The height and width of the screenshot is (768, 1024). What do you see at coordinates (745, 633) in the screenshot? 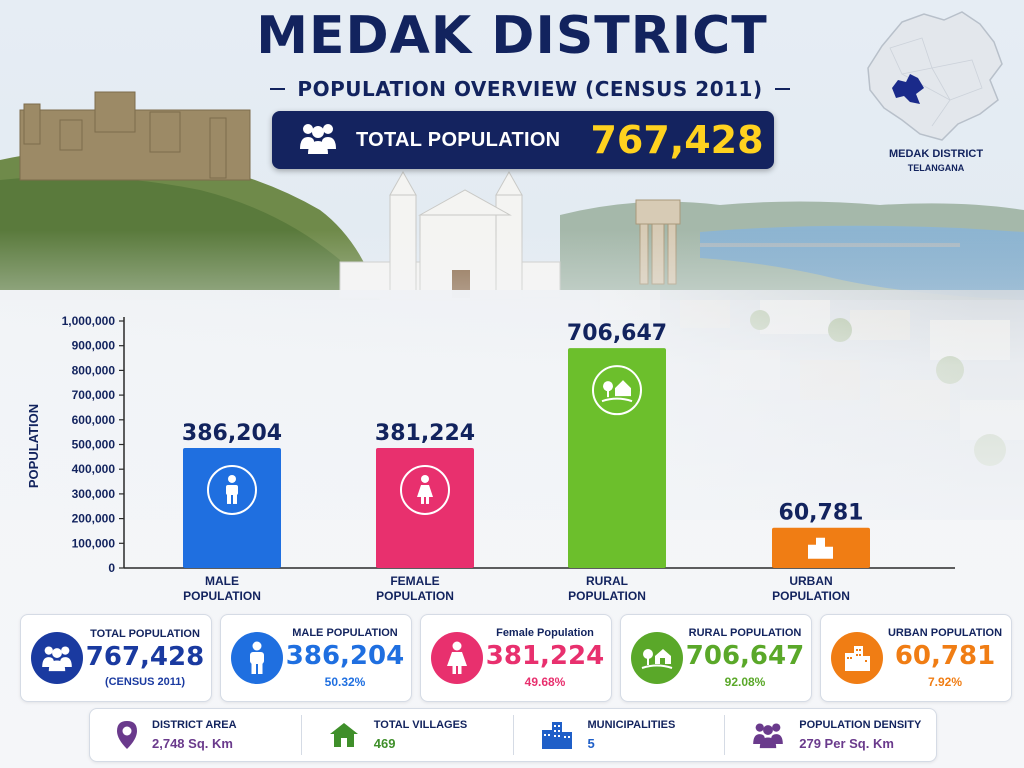
I see `card-label: RURAL POPULATION` at bounding box center [745, 633].